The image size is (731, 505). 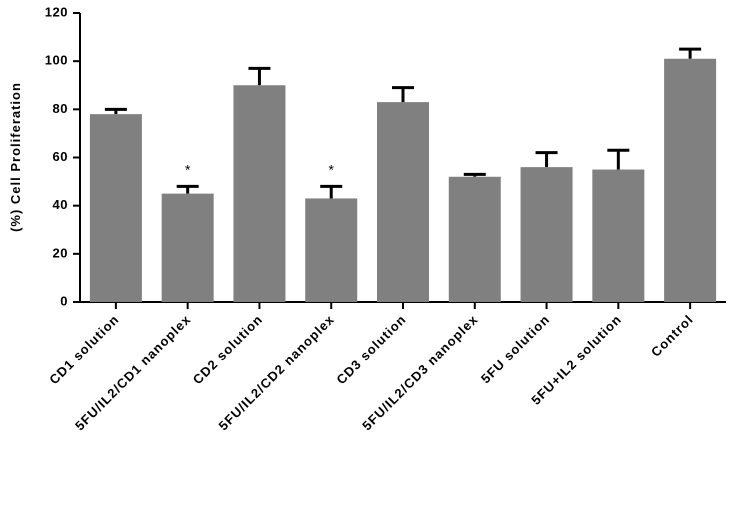 What do you see at coordinates (228, 350) in the screenshot?
I see `x-tick-label: CD2 solution` at bounding box center [228, 350].